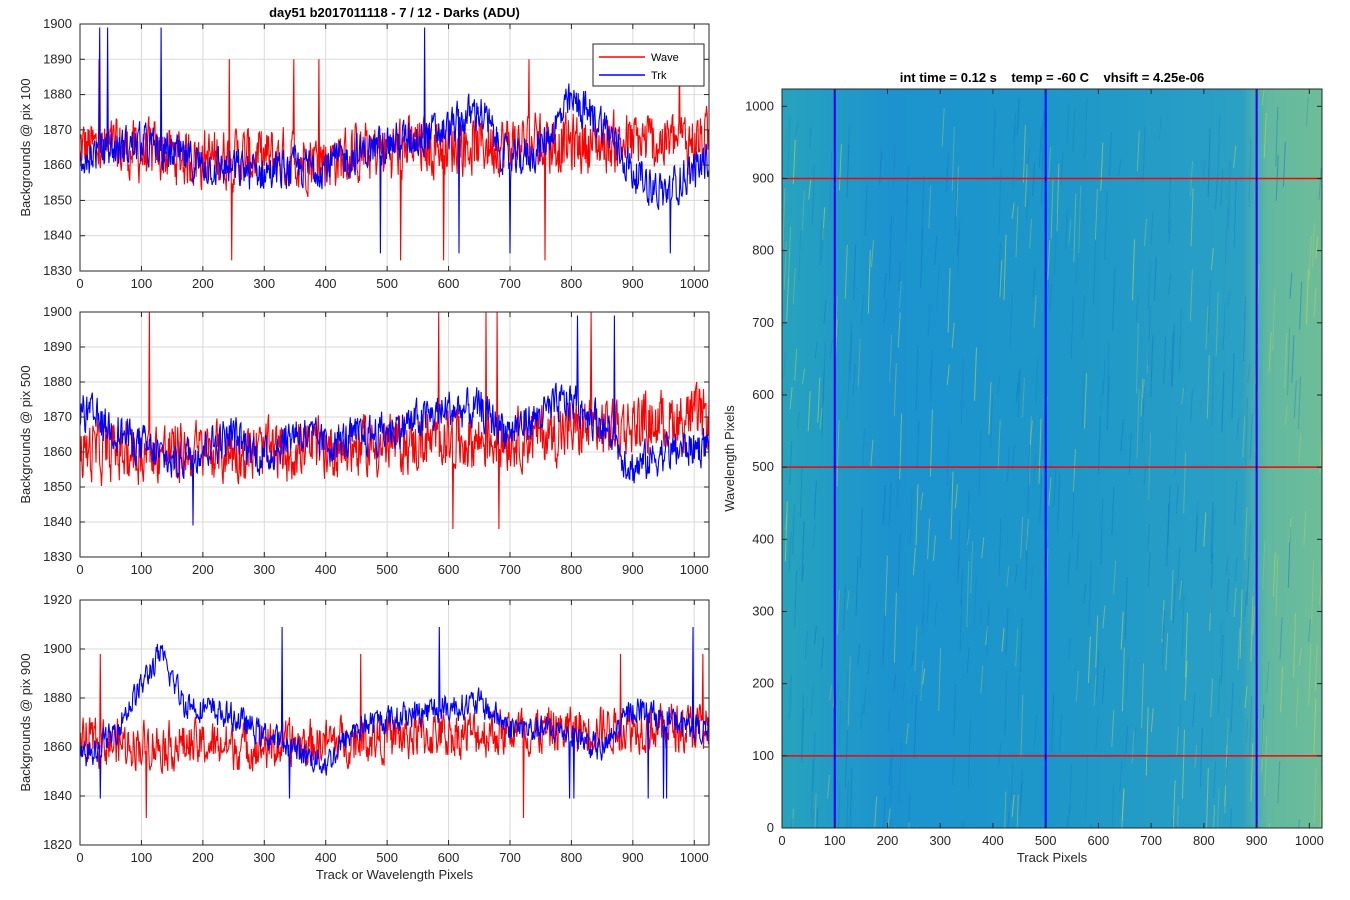 The image size is (1350, 900). What do you see at coordinates (763, 466) in the screenshot?
I see `y-tick-label: 500` at bounding box center [763, 466].